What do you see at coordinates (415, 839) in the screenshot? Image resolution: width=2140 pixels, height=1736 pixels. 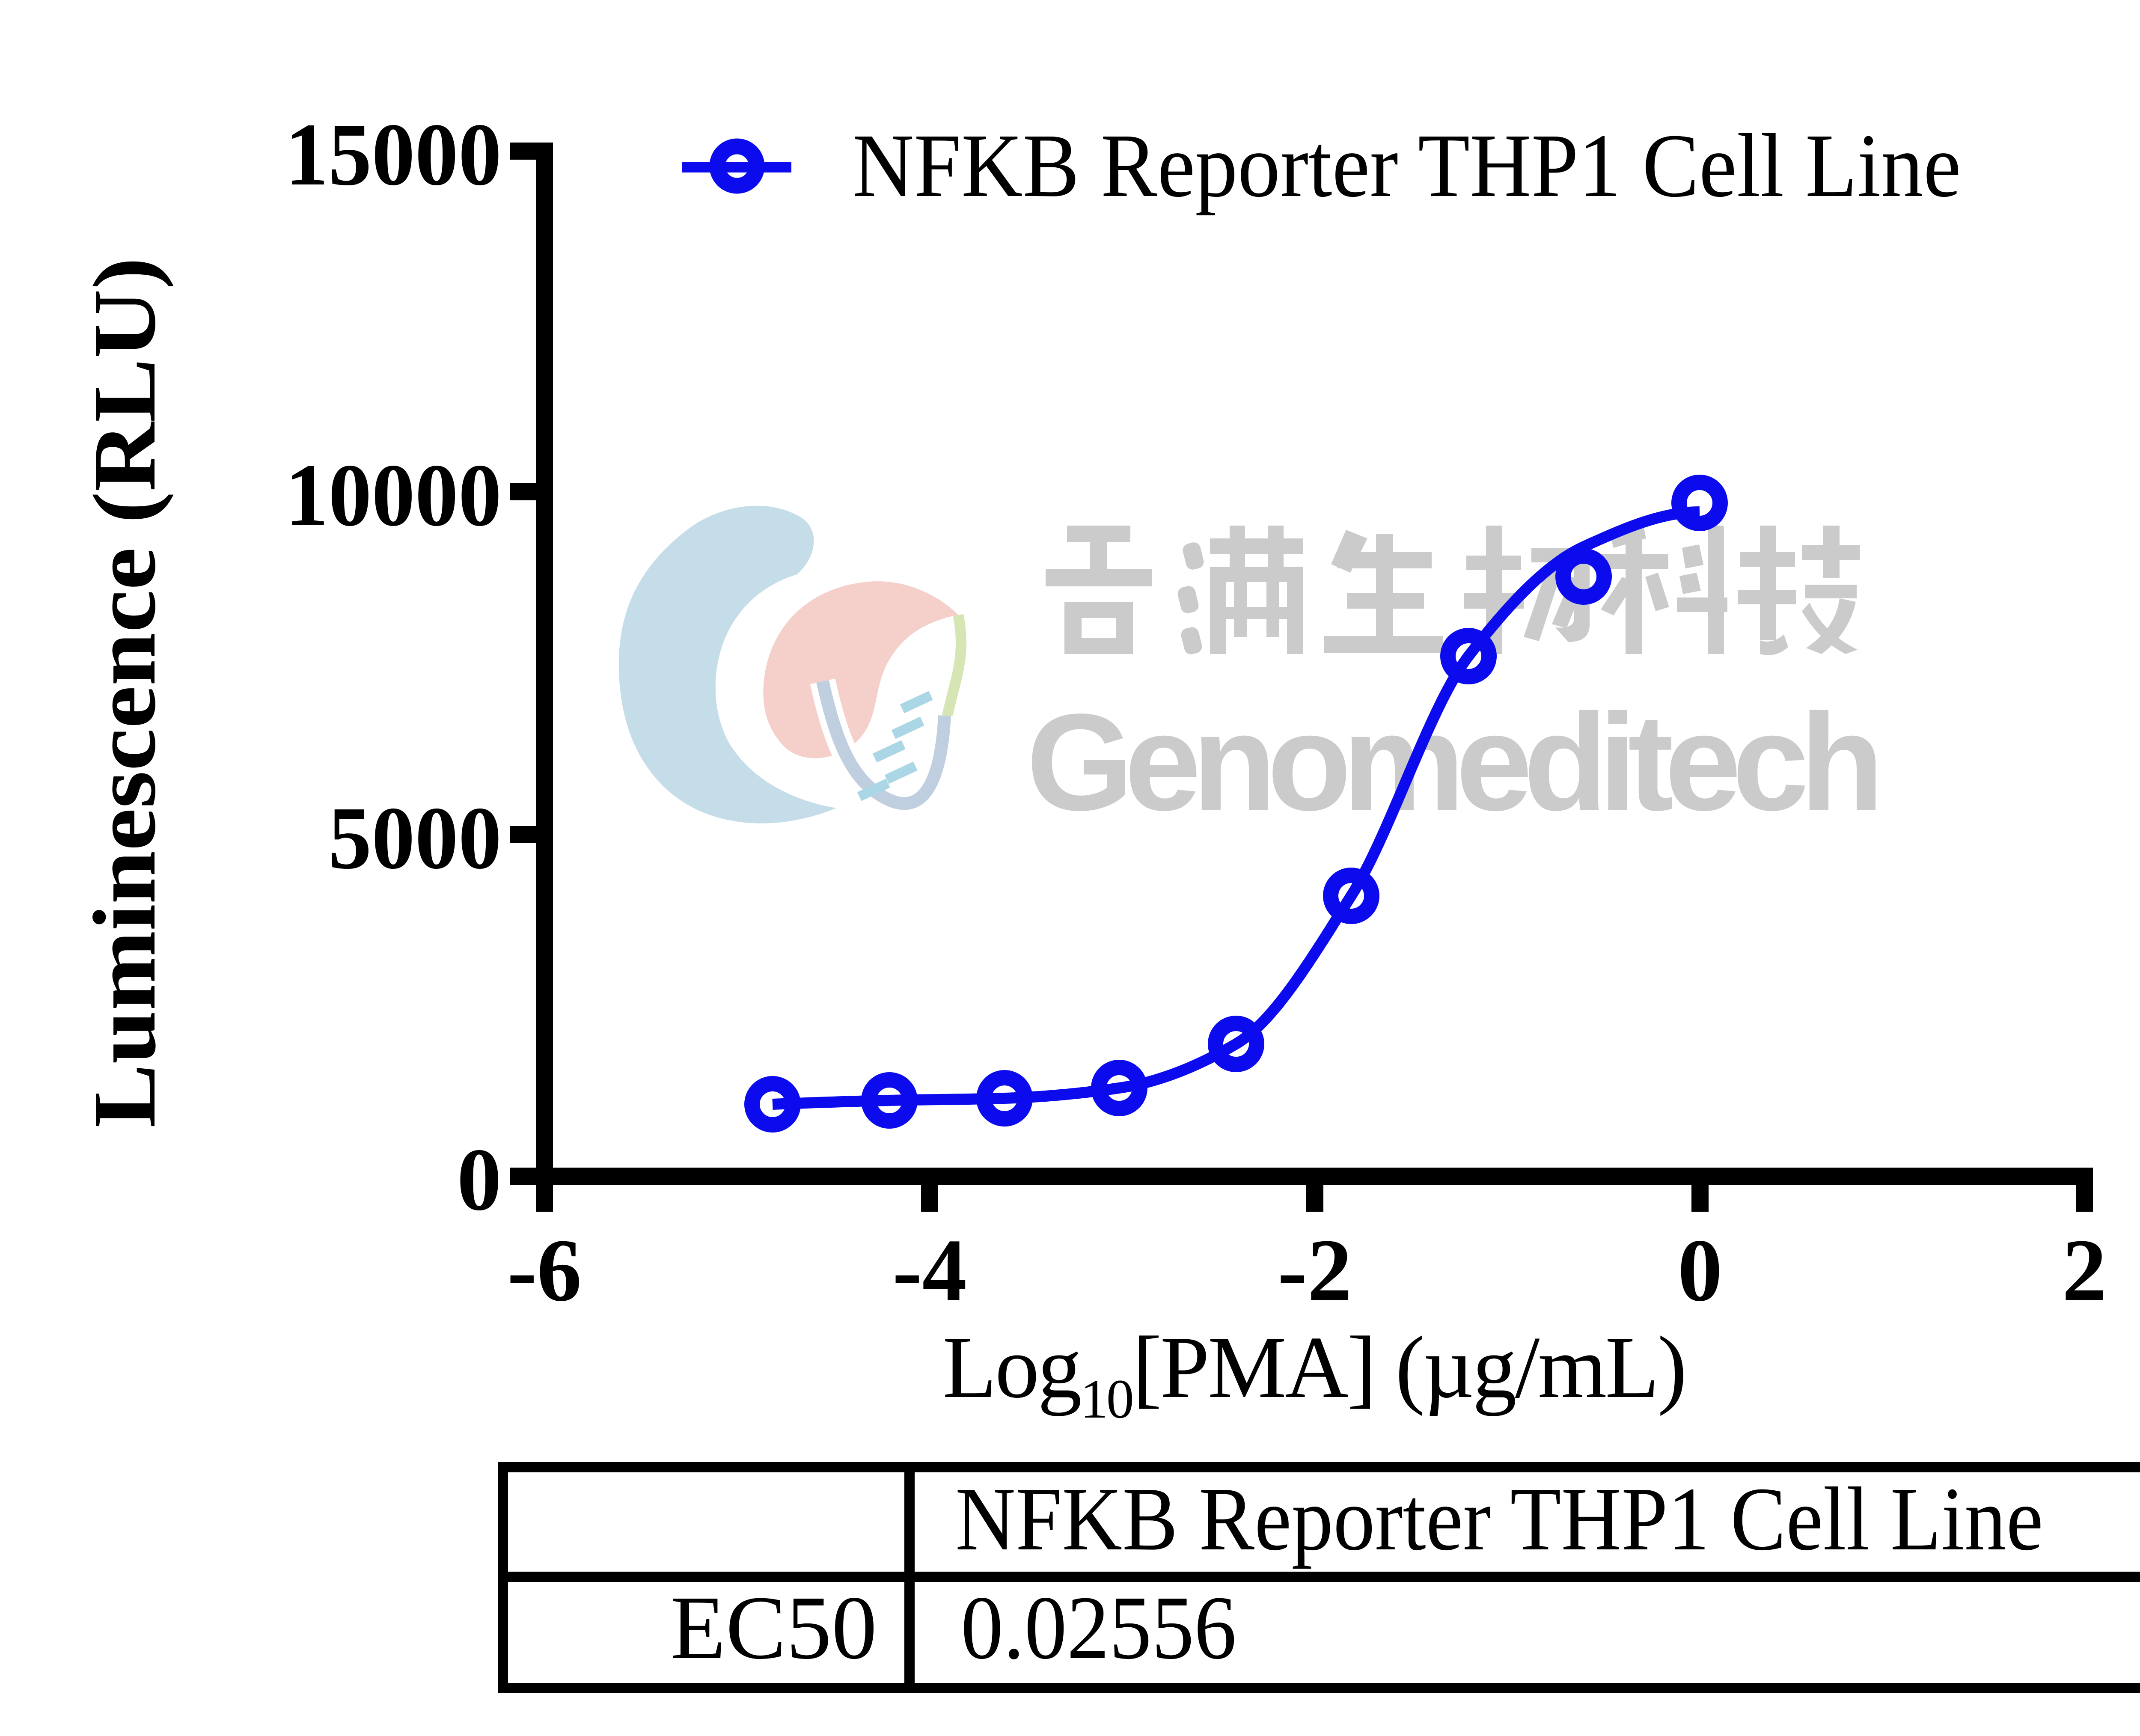 I see `svg-text: 5000` at bounding box center [415, 839].